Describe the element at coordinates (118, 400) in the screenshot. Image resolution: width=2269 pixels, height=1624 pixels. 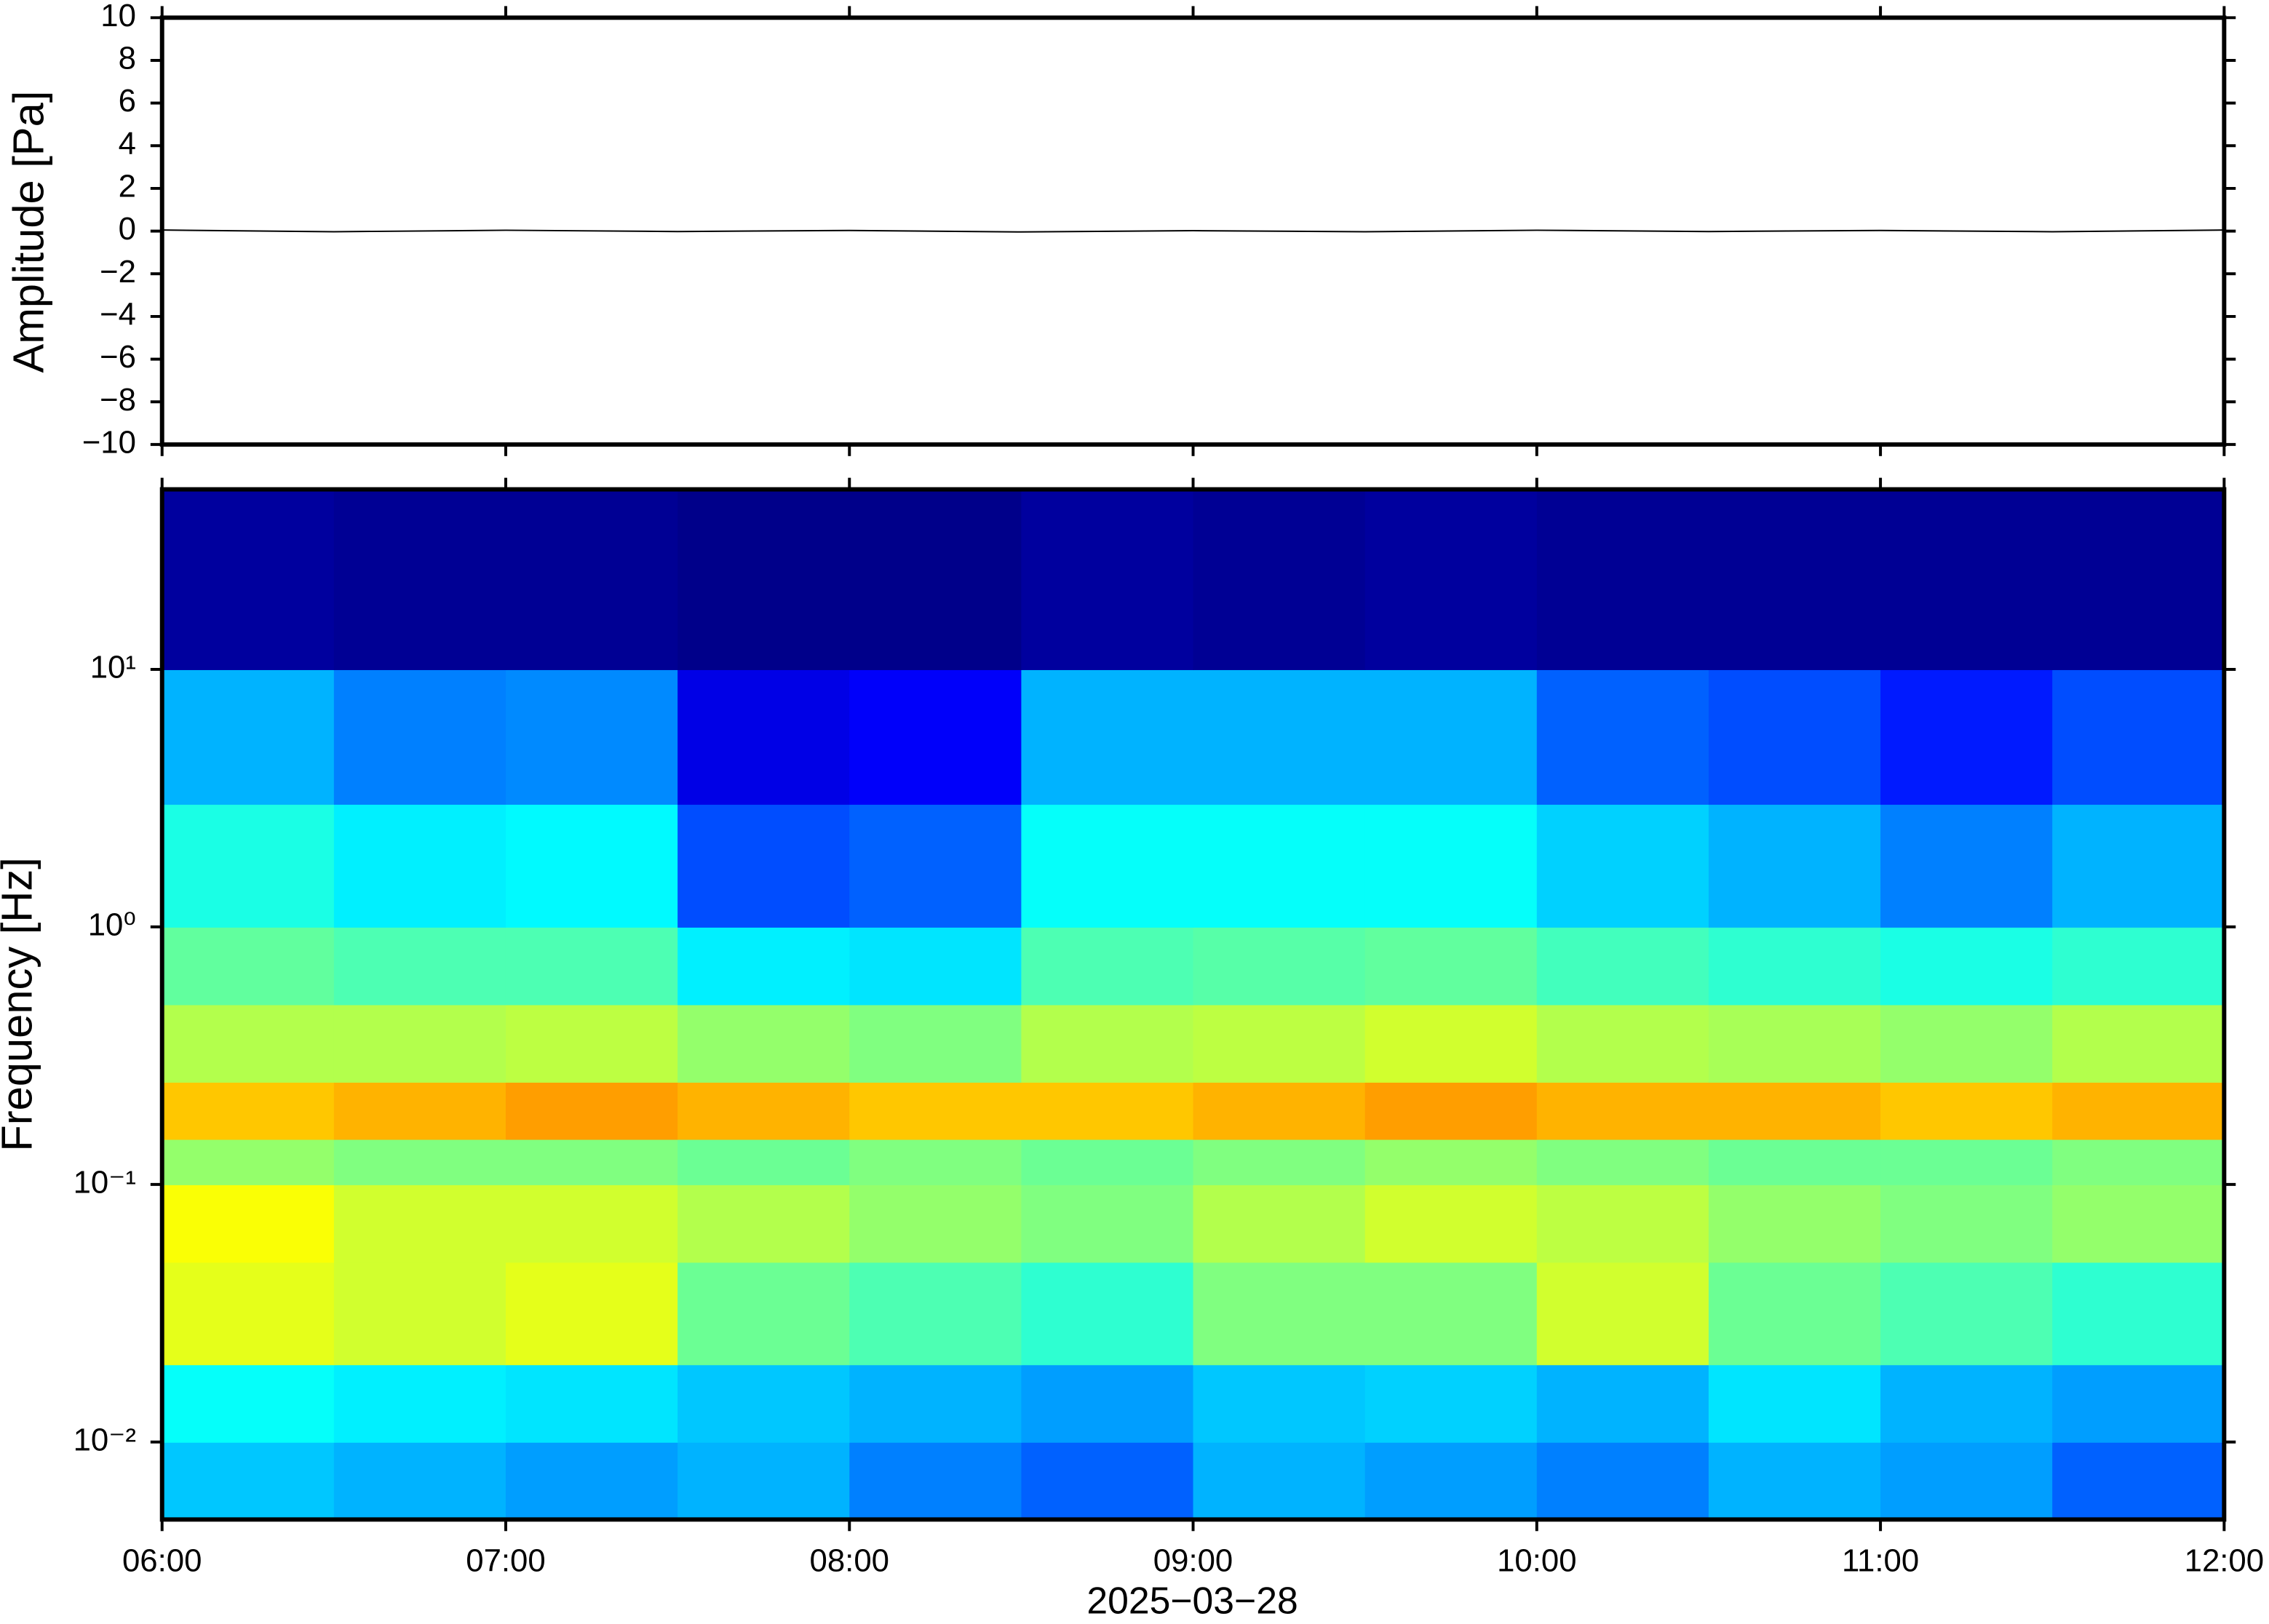
I see `y-tick-label: −8` at that location.